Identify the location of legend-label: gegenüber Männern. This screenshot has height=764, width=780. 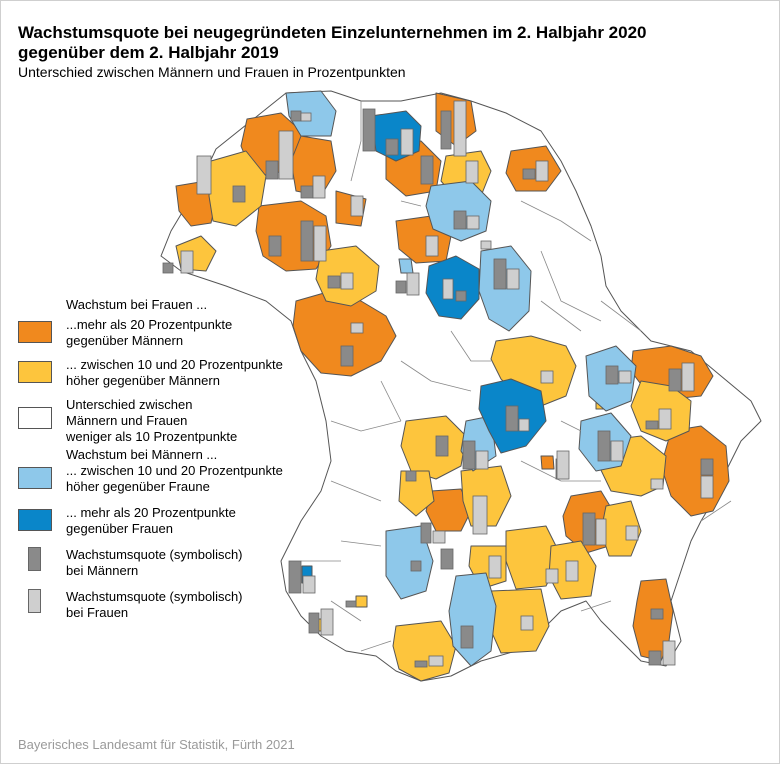
(125, 340).